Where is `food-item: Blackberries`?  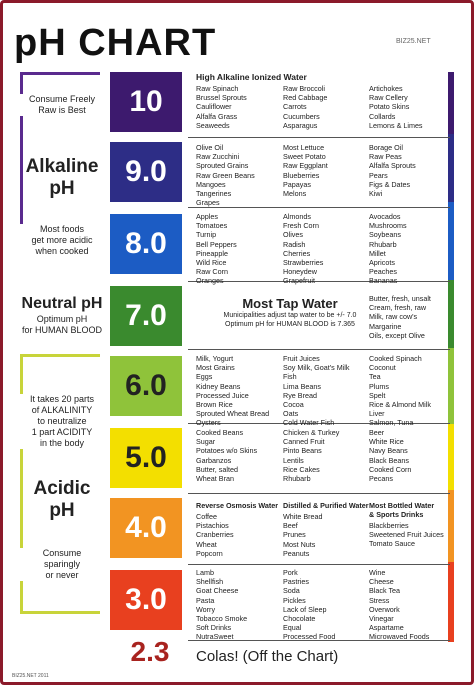 food-item: Blackberries is located at coordinates (389, 525).